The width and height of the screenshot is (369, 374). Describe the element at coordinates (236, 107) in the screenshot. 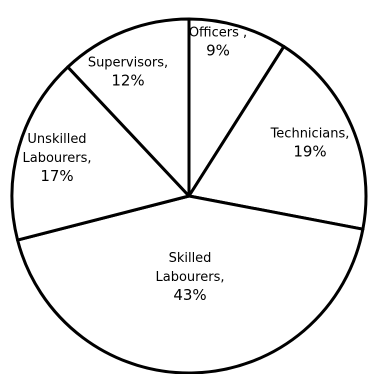

I see `pie-slice-officers` at that location.